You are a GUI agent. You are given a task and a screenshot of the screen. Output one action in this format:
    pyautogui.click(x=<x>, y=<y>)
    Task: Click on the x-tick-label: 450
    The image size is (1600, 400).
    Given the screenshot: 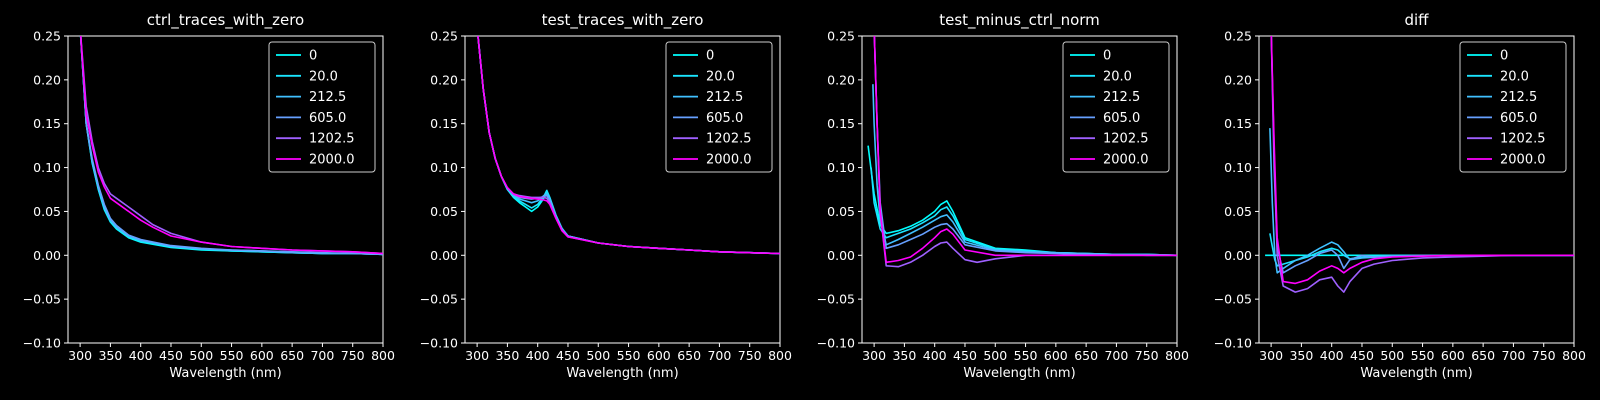 What is the action you would take?
    pyautogui.click(x=171, y=355)
    